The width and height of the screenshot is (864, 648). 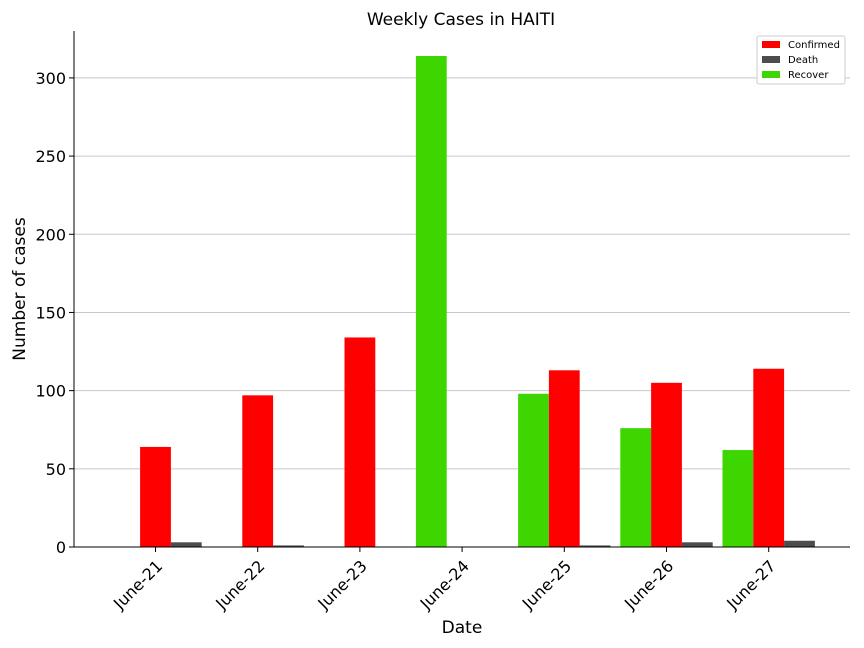 I want to click on legend-swatch-death, so click(x=771, y=59).